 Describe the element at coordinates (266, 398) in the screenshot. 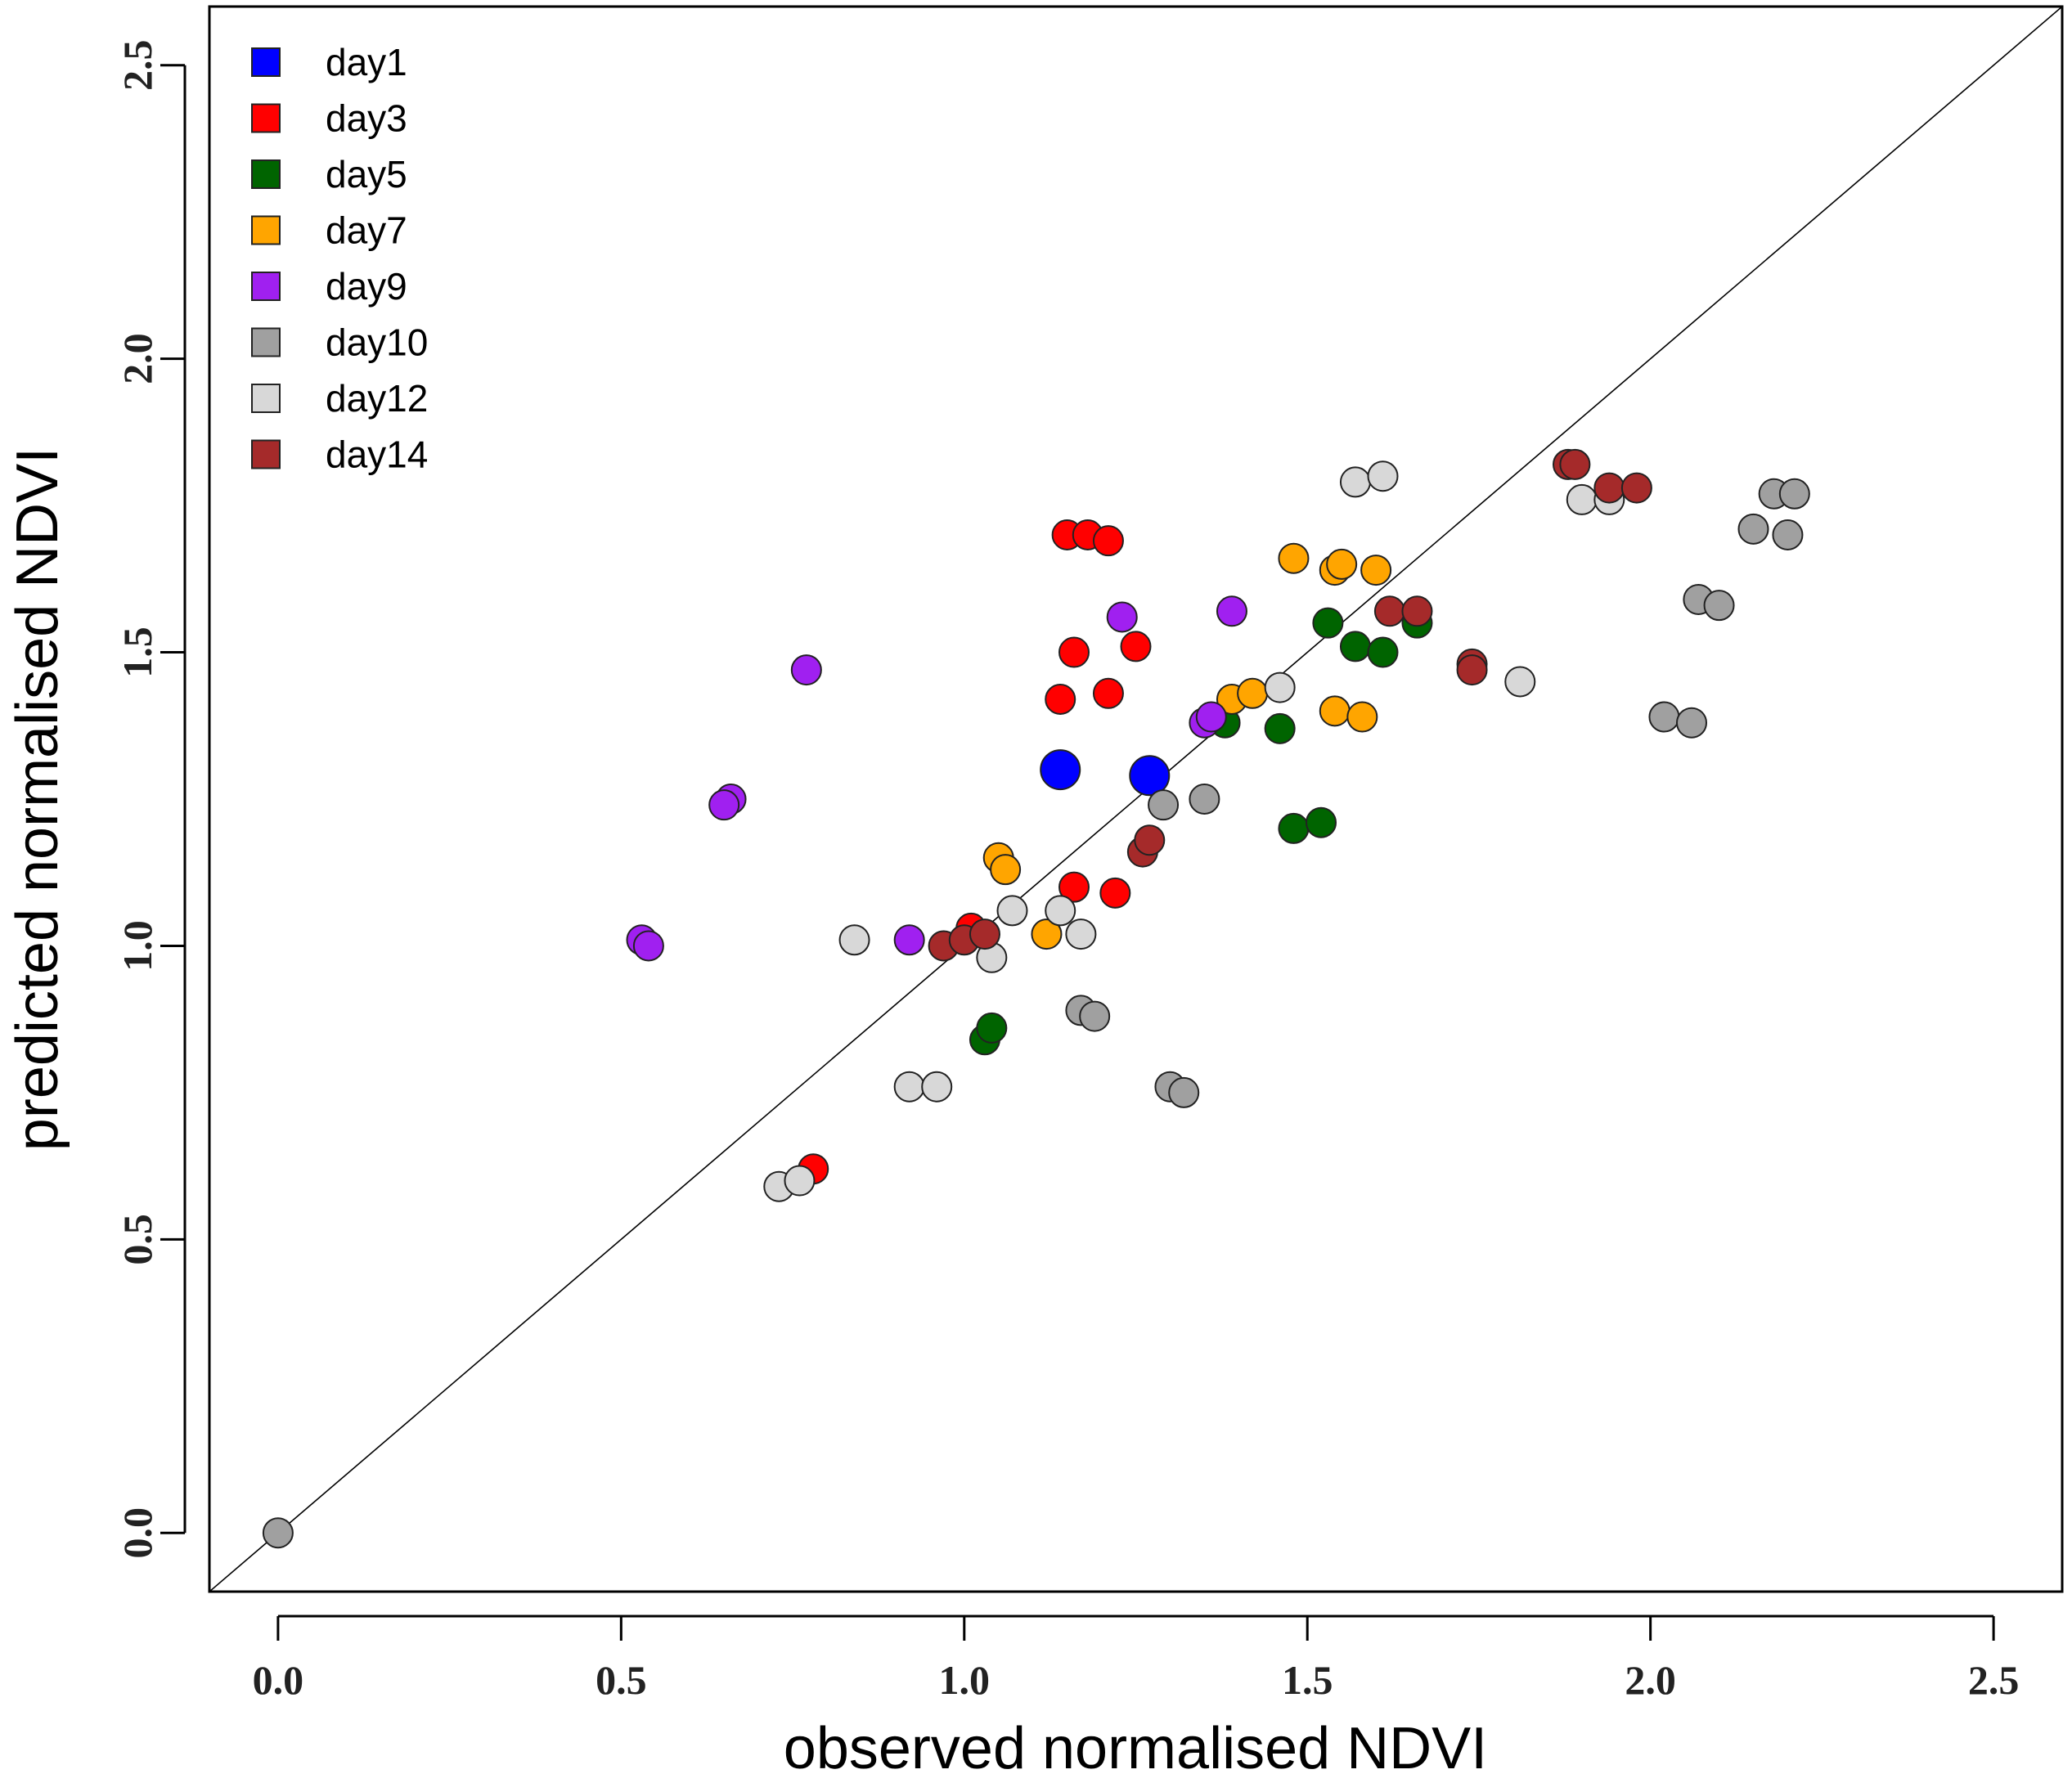

I see `legend-swatch-day12` at that location.